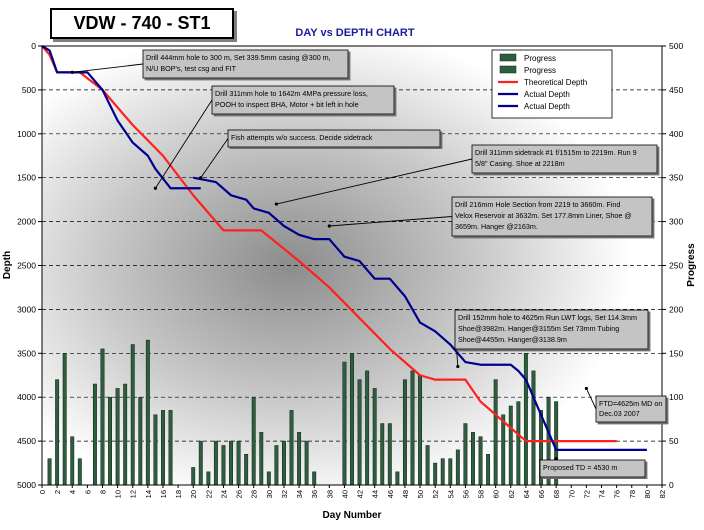 The height and width of the screenshot is (530, 704). I want to click on y-right-tick-label: 350, so click(676, 178).